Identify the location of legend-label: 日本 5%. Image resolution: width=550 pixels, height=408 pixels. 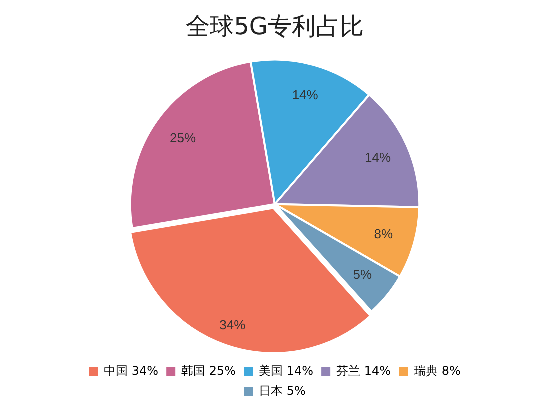
(282, 391).